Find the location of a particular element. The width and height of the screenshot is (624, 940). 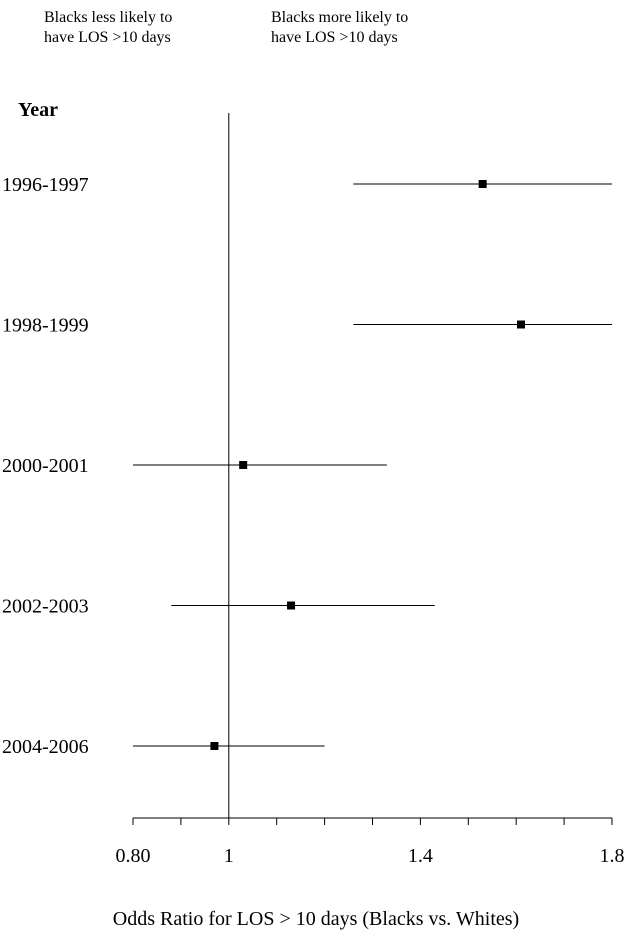

row-label: 2002-2003 is located at coordinates (45, 607).